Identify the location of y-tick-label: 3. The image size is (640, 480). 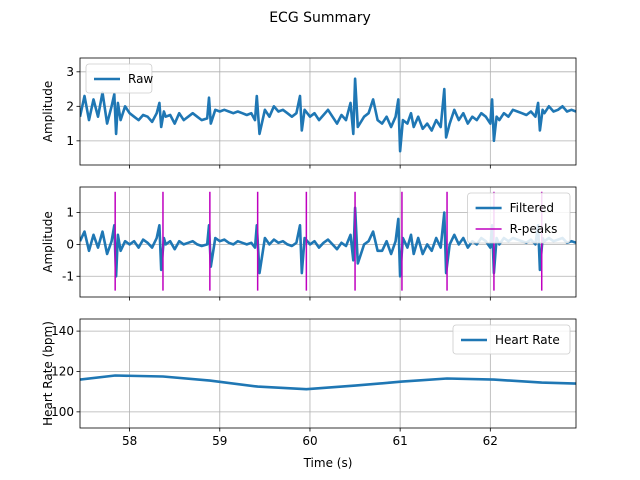
(70, 72).